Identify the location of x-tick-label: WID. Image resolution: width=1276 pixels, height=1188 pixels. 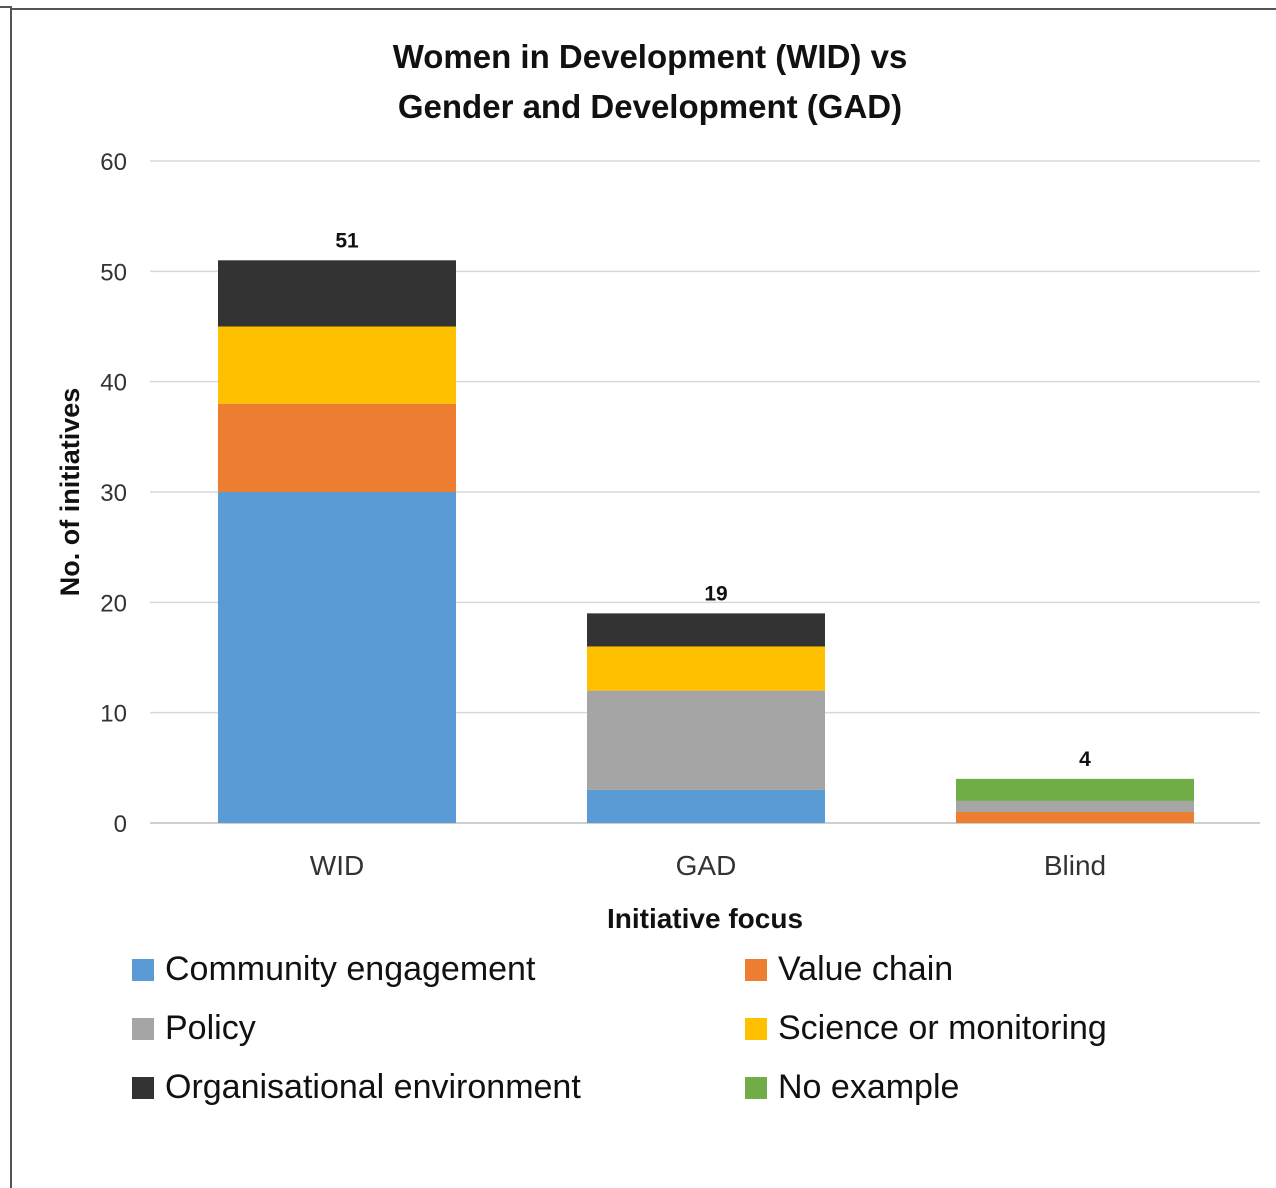
(337, 865).